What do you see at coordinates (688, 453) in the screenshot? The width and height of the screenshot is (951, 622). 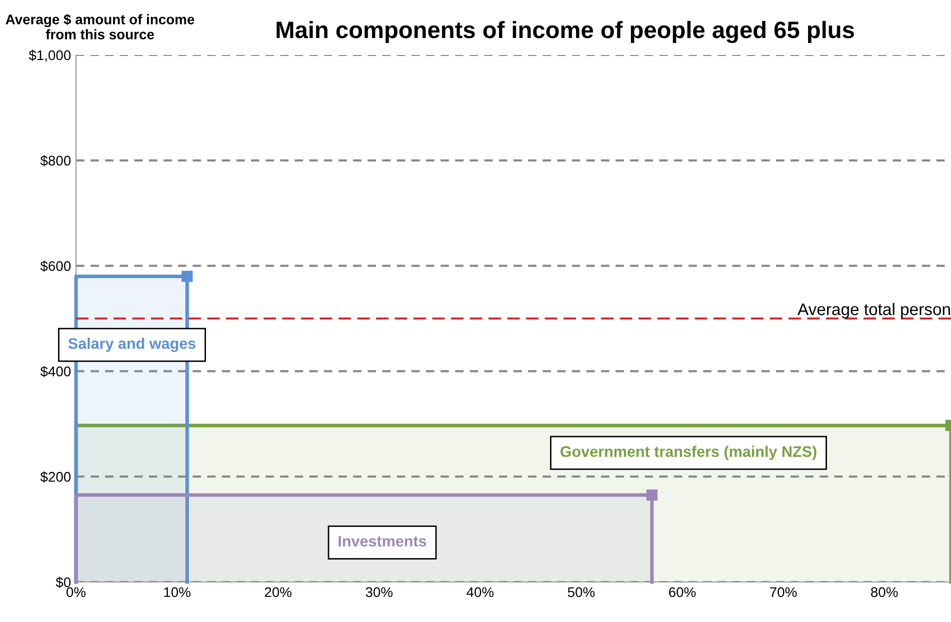 I see `series-label: Government transfers (mainly NZS)` at bounding box center [688, 453].